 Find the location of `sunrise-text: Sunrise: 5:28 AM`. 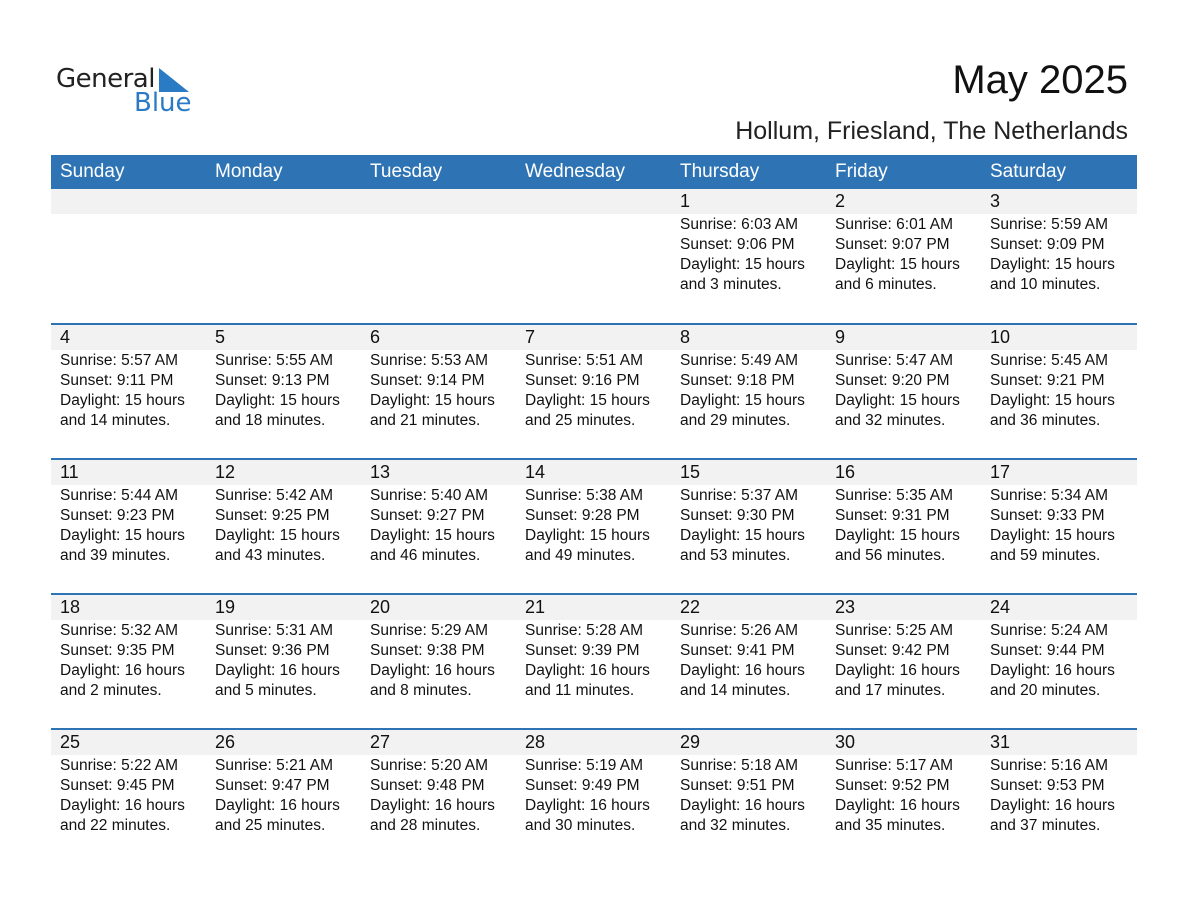

sunrise-text: Sunrise: 5:28 AM is located at coordinates (584, 630).